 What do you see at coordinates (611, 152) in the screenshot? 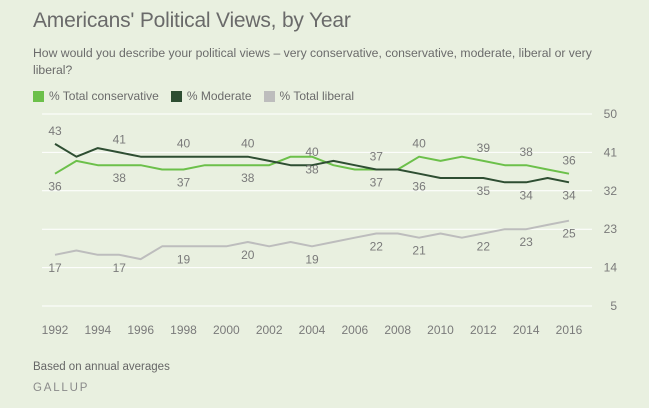
I see `y-tick-label: 41` at bounding box center [611, 152].